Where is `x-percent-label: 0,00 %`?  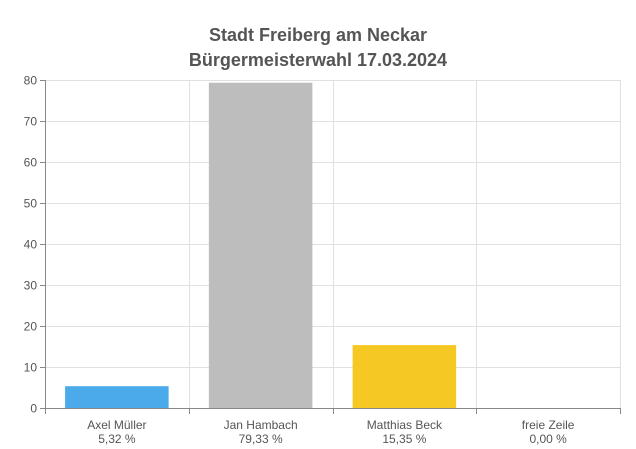 x-percent-label: 0,00 % is located at coordinates (548, 439).